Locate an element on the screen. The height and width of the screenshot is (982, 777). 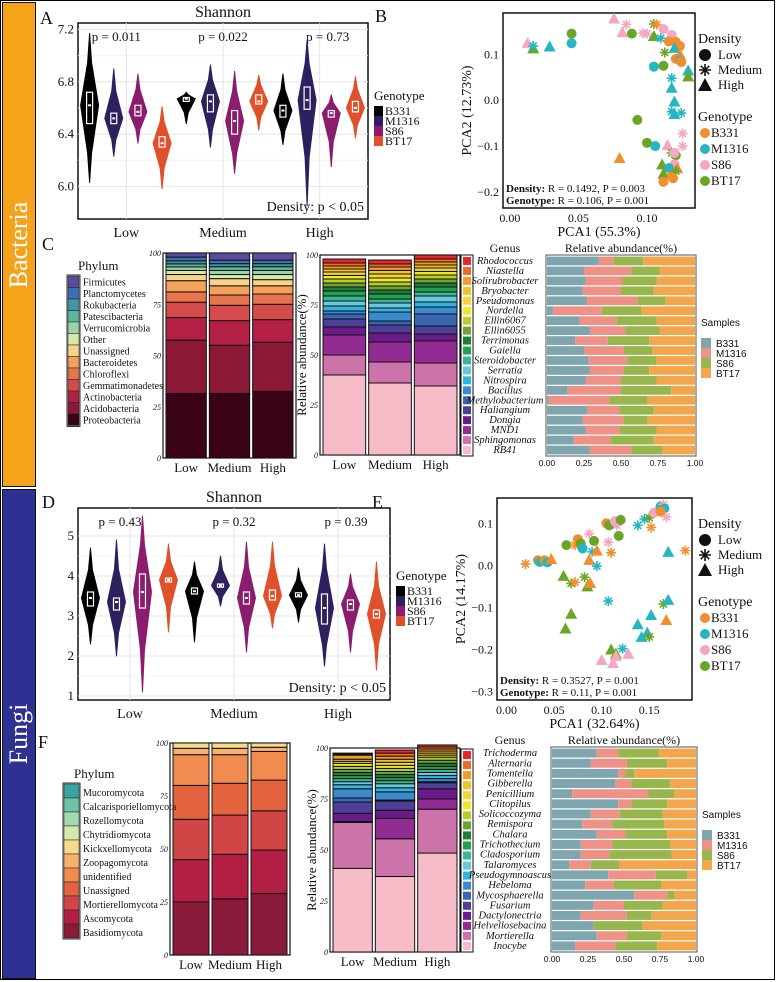
legend-density-label: High is located at coordinates (731, 569).